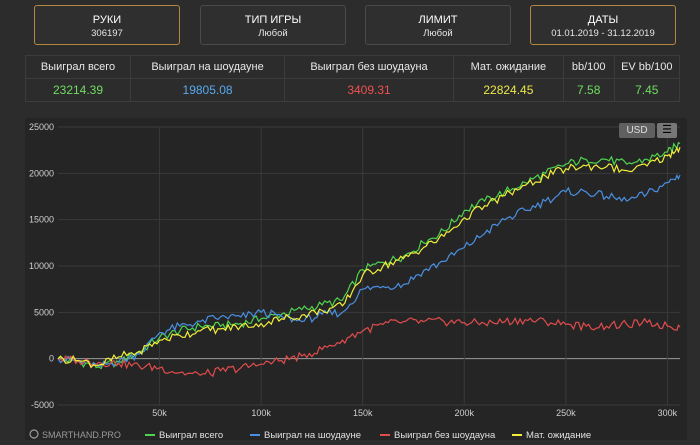 Image resolution: width=700 pixels, height=445 pixels. Describe the element at coordinates (107, 20) in the screenshot. I see `filter-hands-title: РУКИ` at that location.